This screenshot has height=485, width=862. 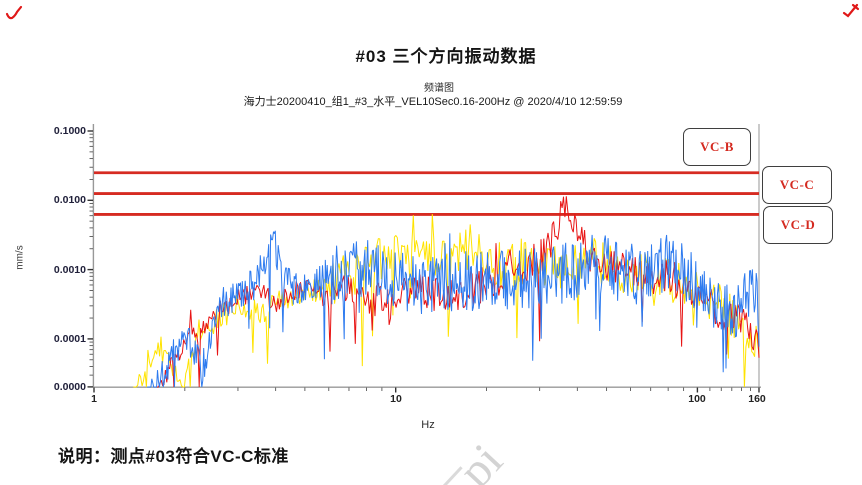 I want to click on y-tick-label: 0.1000, so click(x=69, y=131).